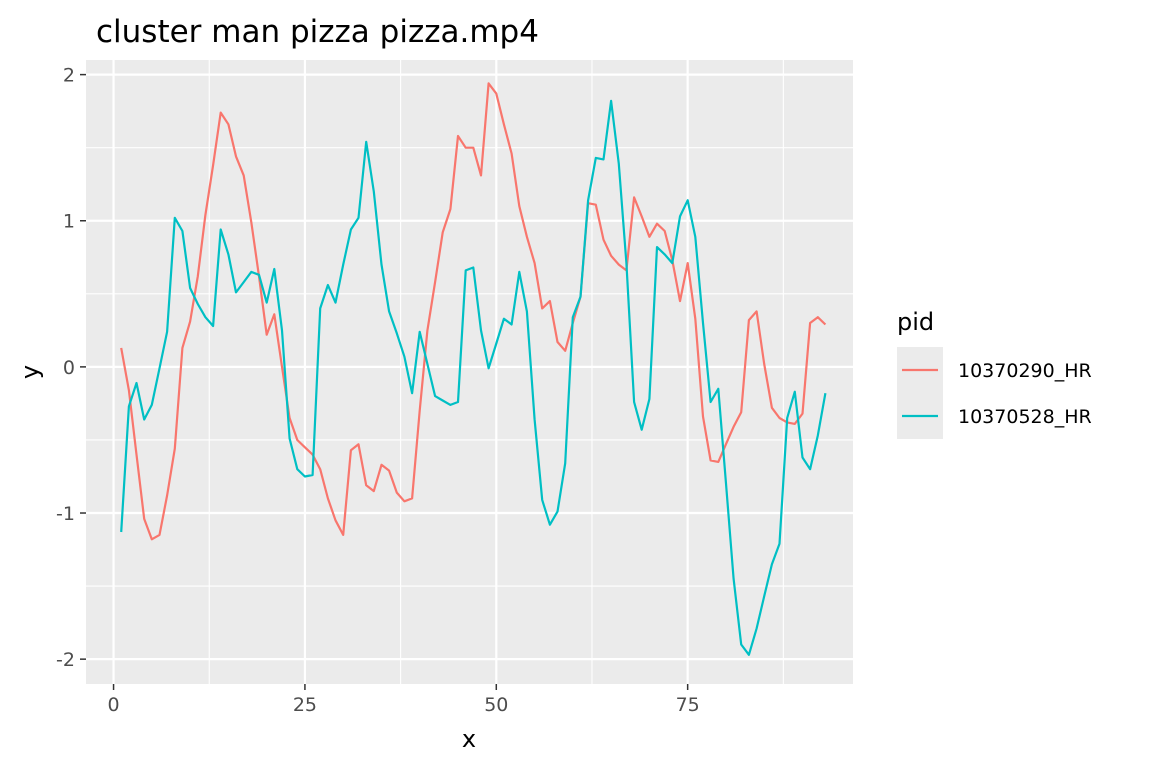  Describe the element at coordinates (1025, 371) in the screenshot. I see `legend-label: 10370290_HR` at that location.